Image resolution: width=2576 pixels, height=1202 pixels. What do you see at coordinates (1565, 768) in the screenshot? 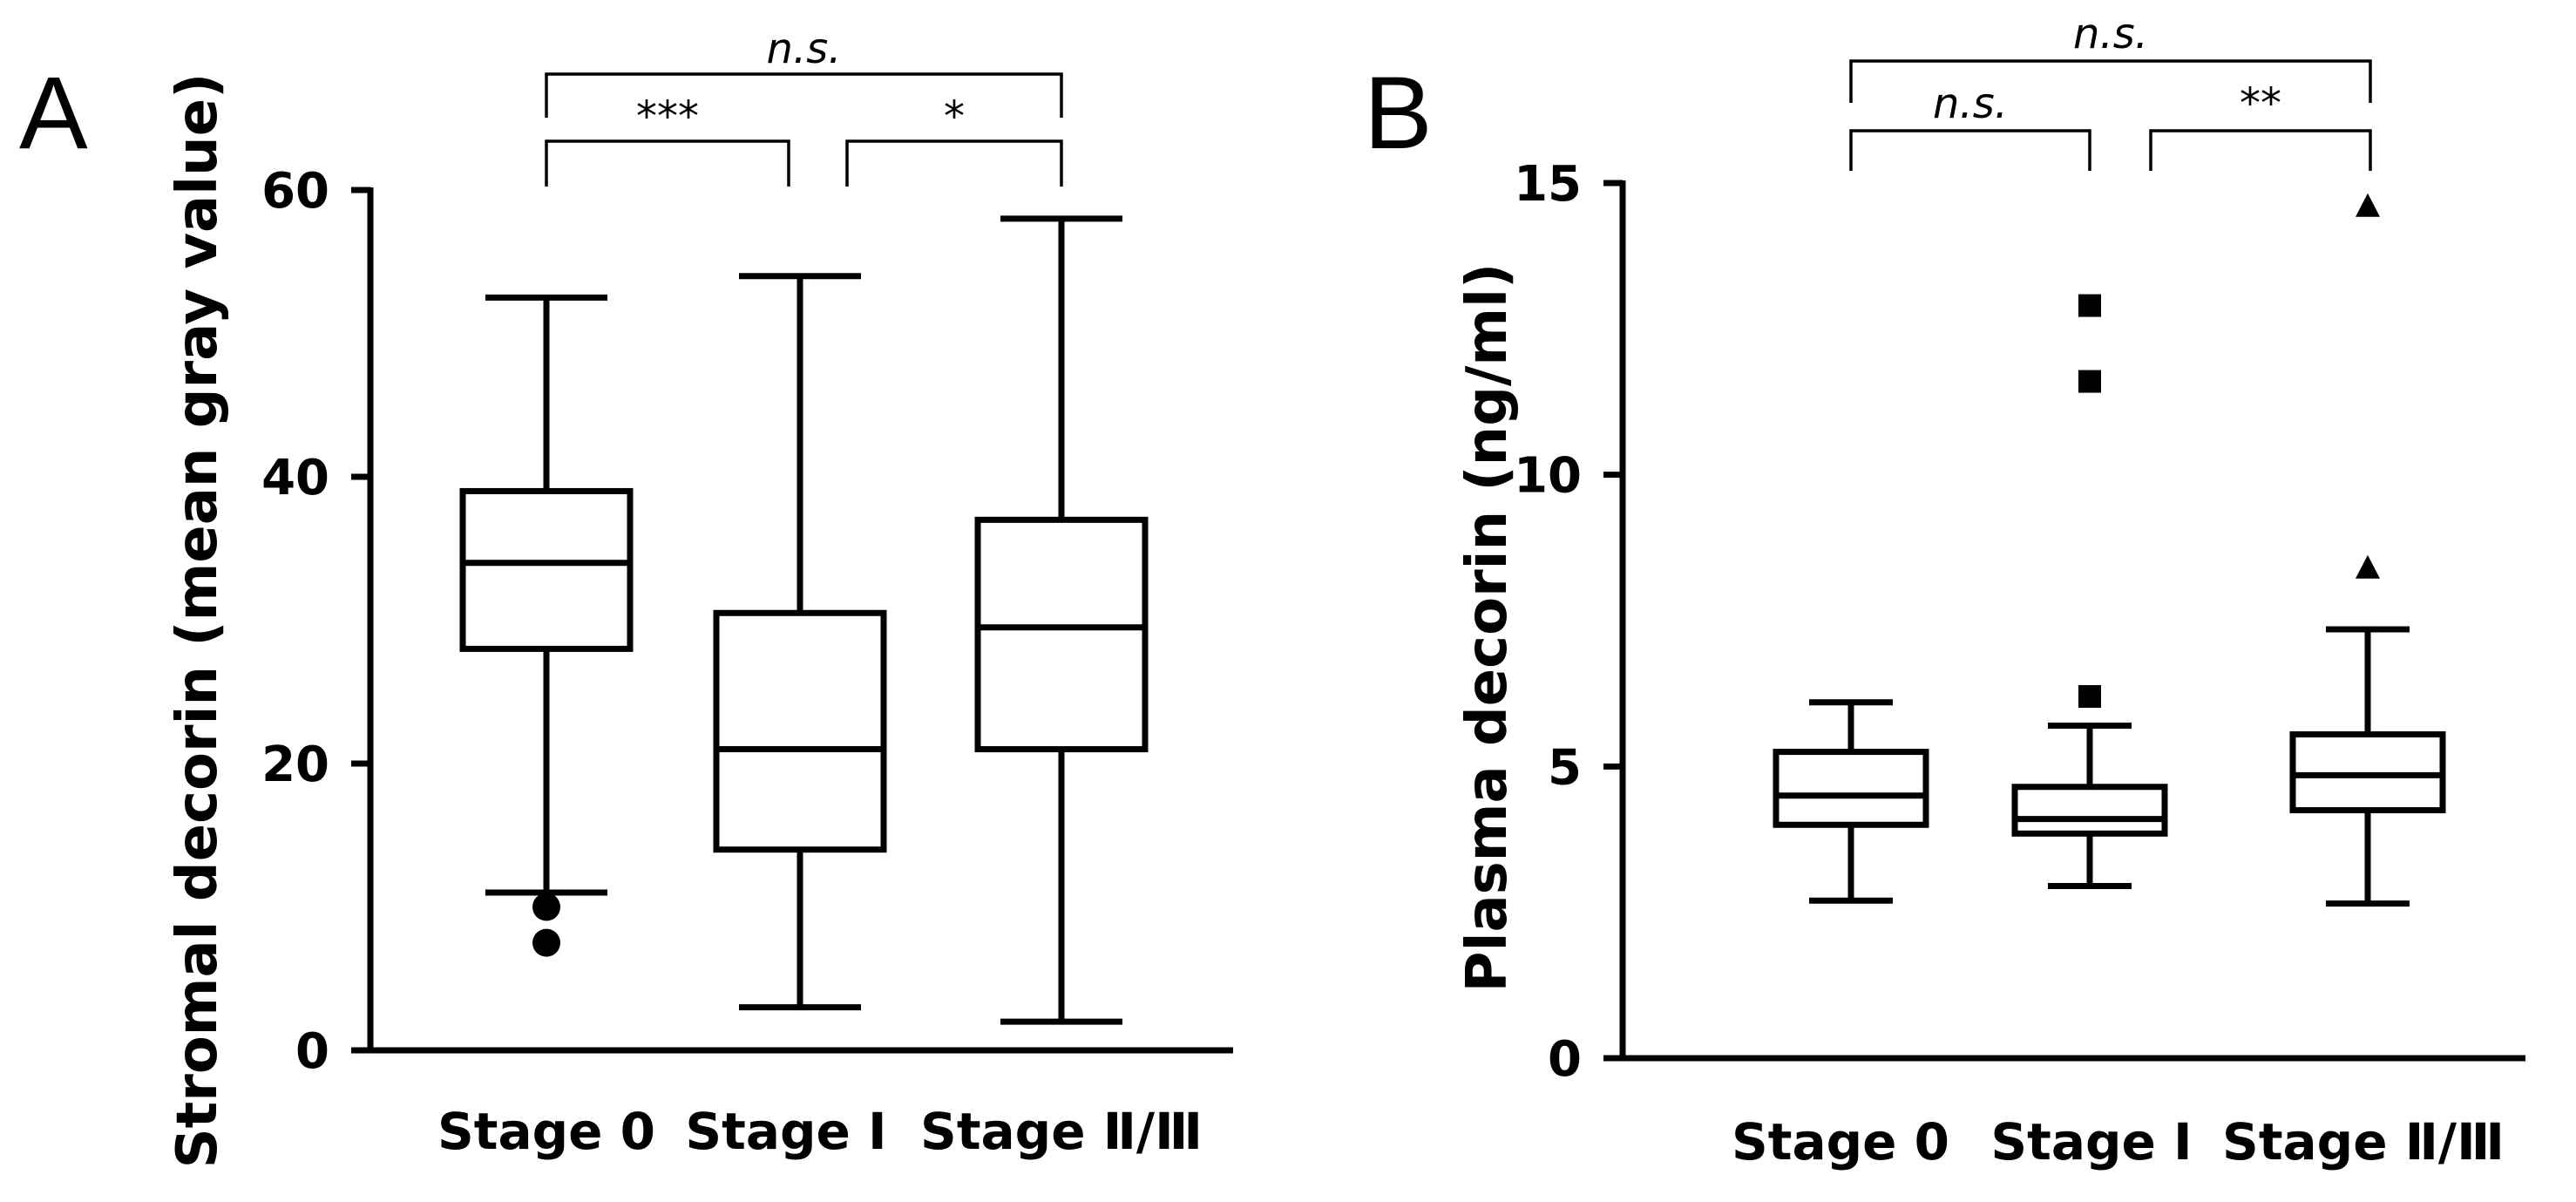
I see `y-tick-label: 5` at bounding box center [1565, 768].